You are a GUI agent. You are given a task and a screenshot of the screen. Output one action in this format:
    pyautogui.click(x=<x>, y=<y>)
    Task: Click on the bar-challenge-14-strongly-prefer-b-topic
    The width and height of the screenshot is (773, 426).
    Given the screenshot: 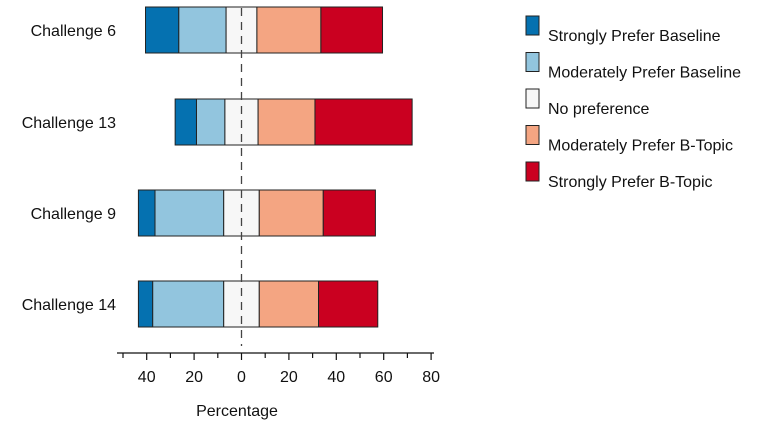 What is the action you would take?
    pyautogui.click(x=348, y=304)
    